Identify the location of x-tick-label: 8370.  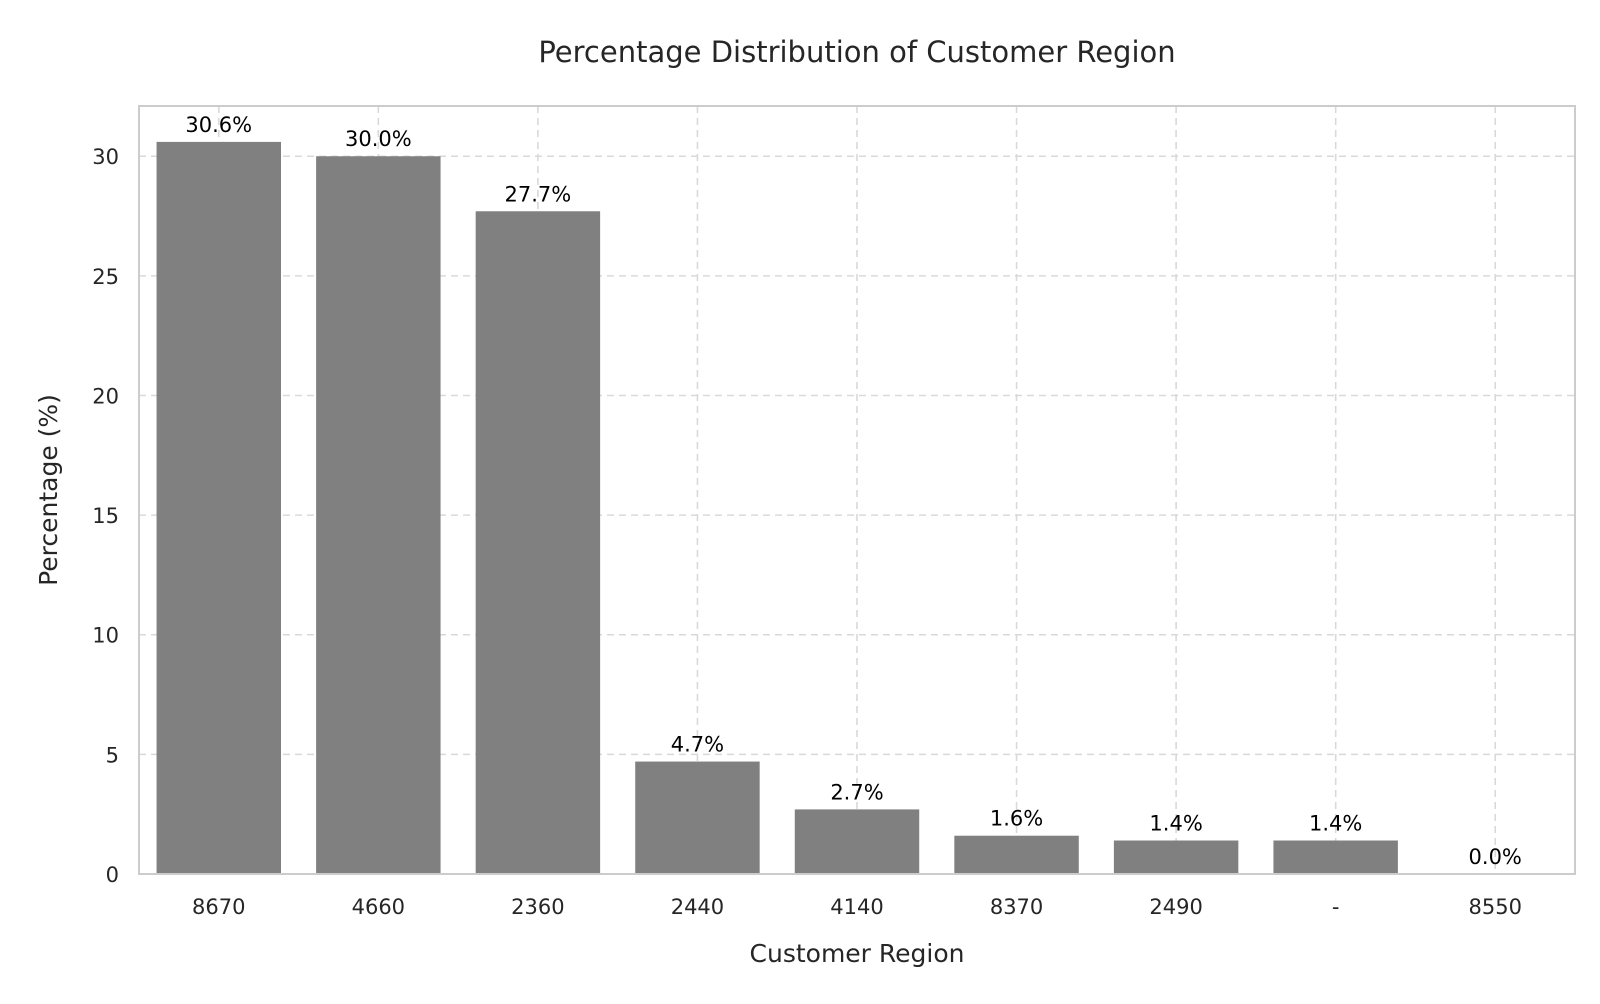
(1016, 907).